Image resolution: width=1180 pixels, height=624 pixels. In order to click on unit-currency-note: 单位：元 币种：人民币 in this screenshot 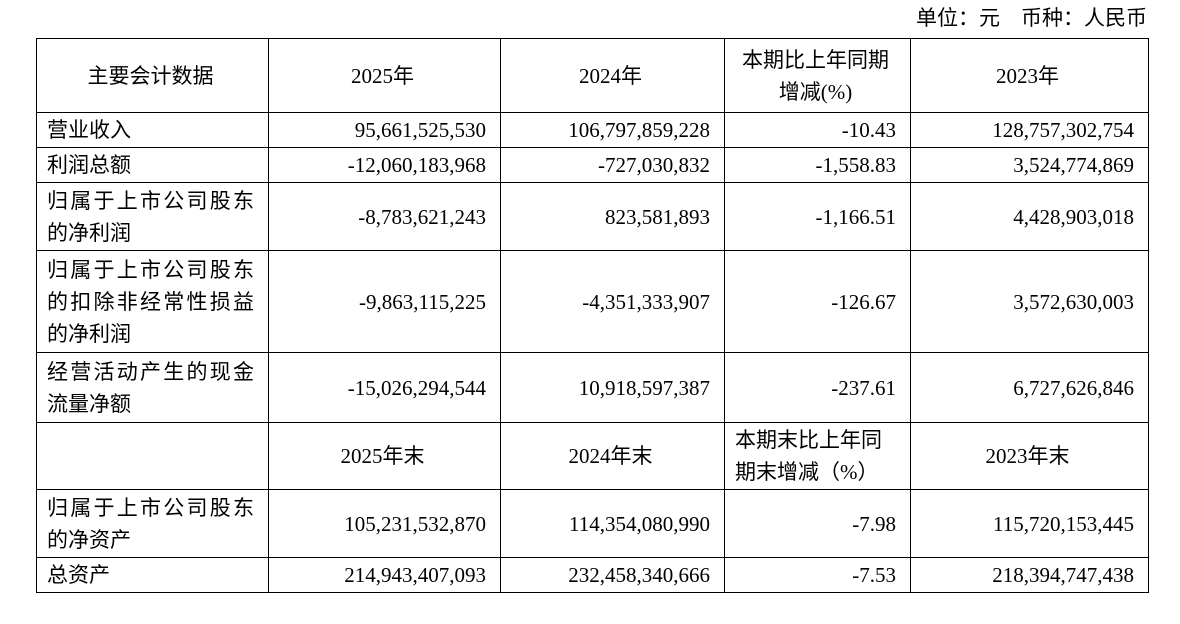, I will do `click(1031, 18)`.